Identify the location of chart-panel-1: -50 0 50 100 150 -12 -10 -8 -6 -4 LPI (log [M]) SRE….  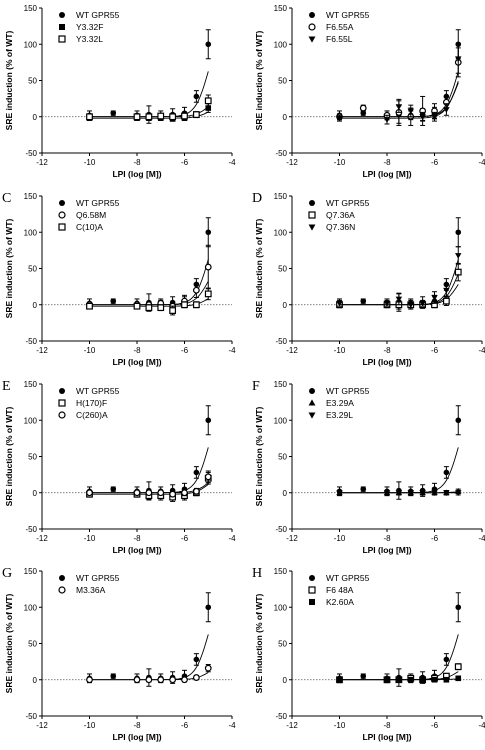
(120, 91).